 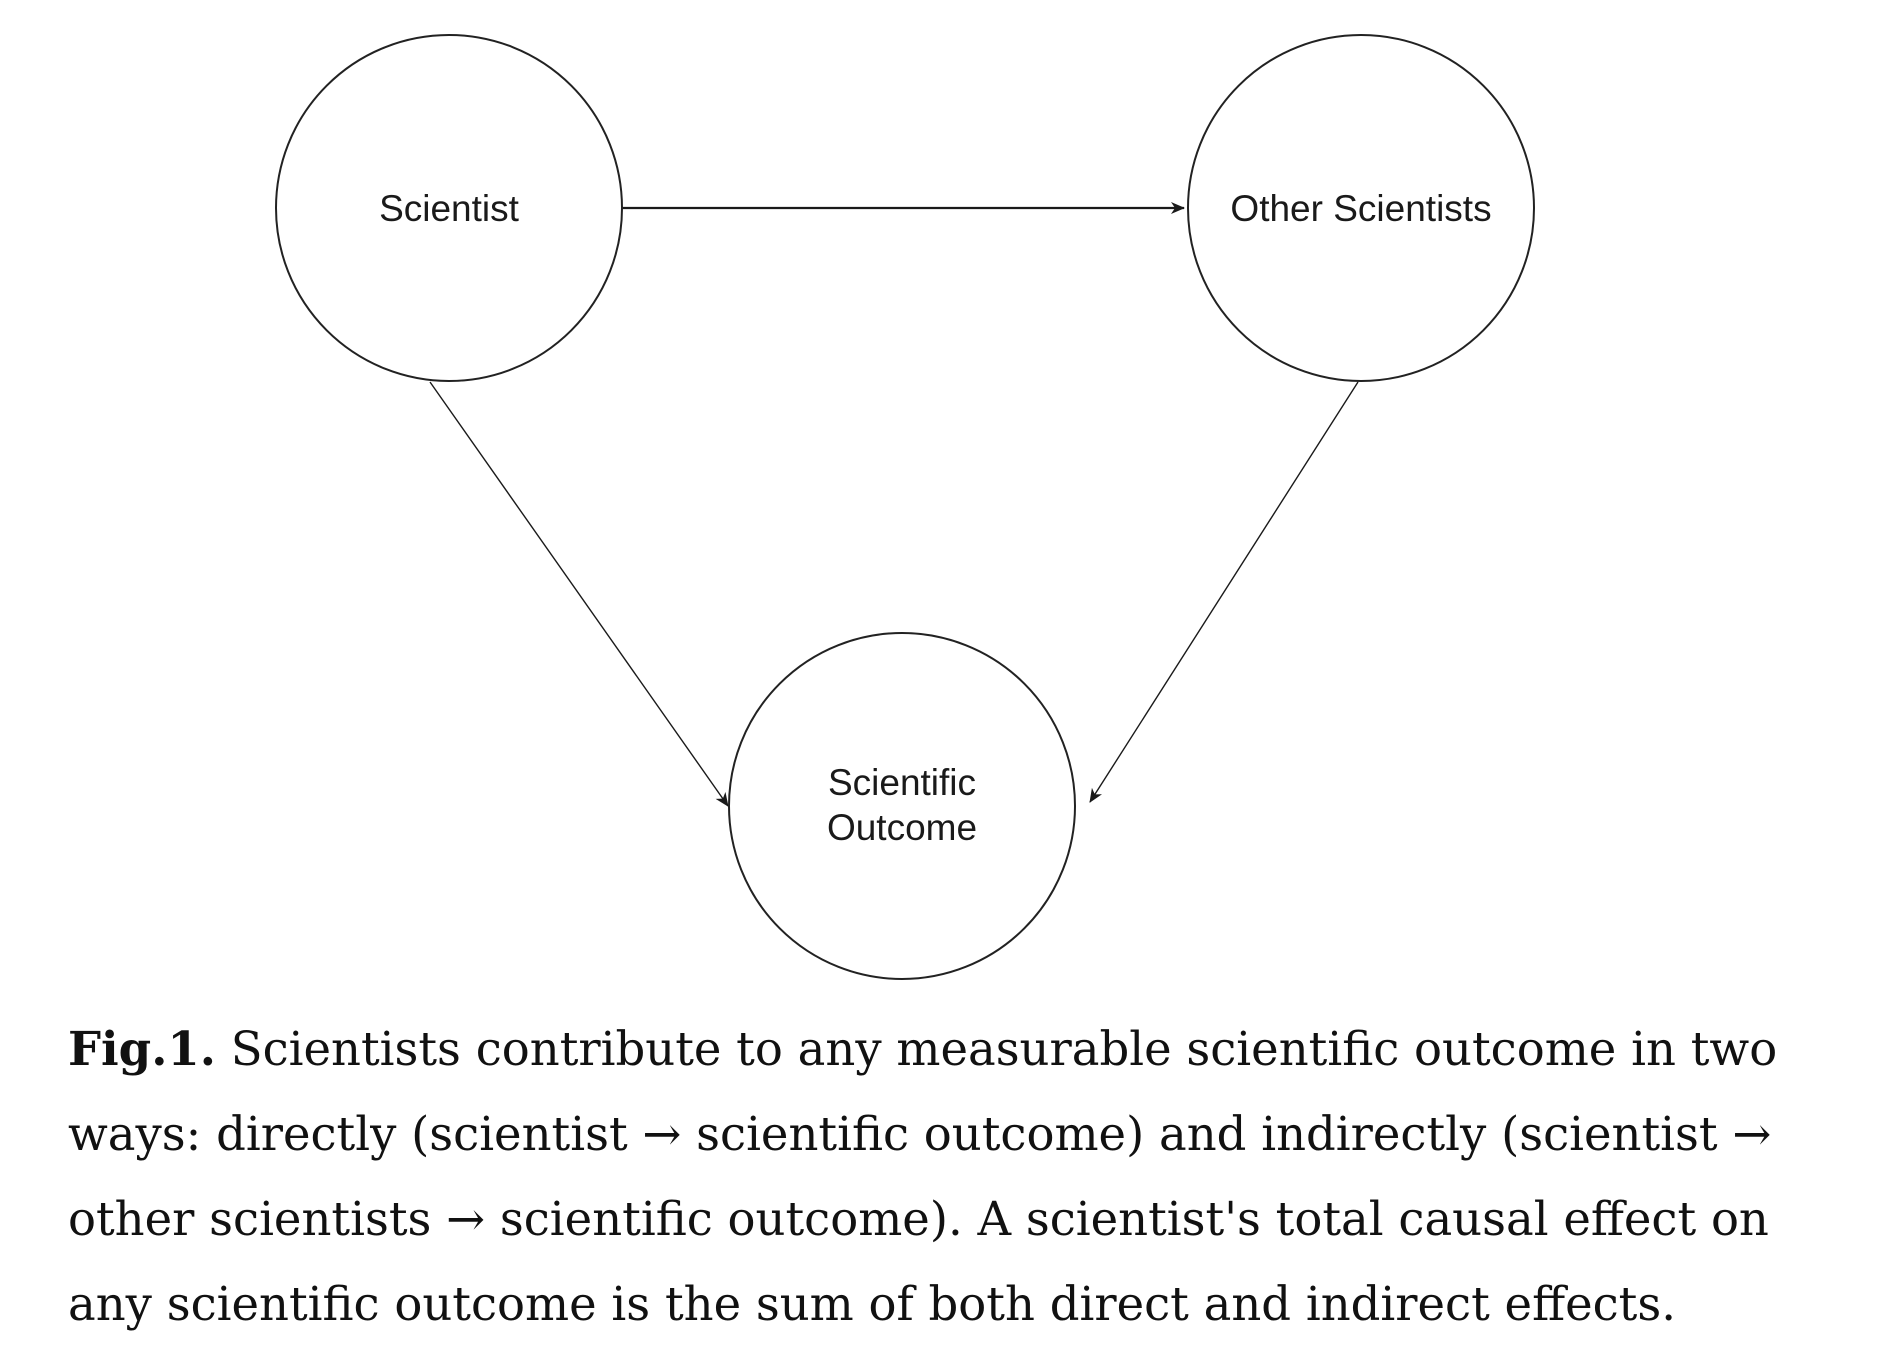 What do you see at coordinates (902, 782) in the screenshot?
I see `node-scientific-outcome-label-line-1: Scientific` at bounding box center [902, 782].